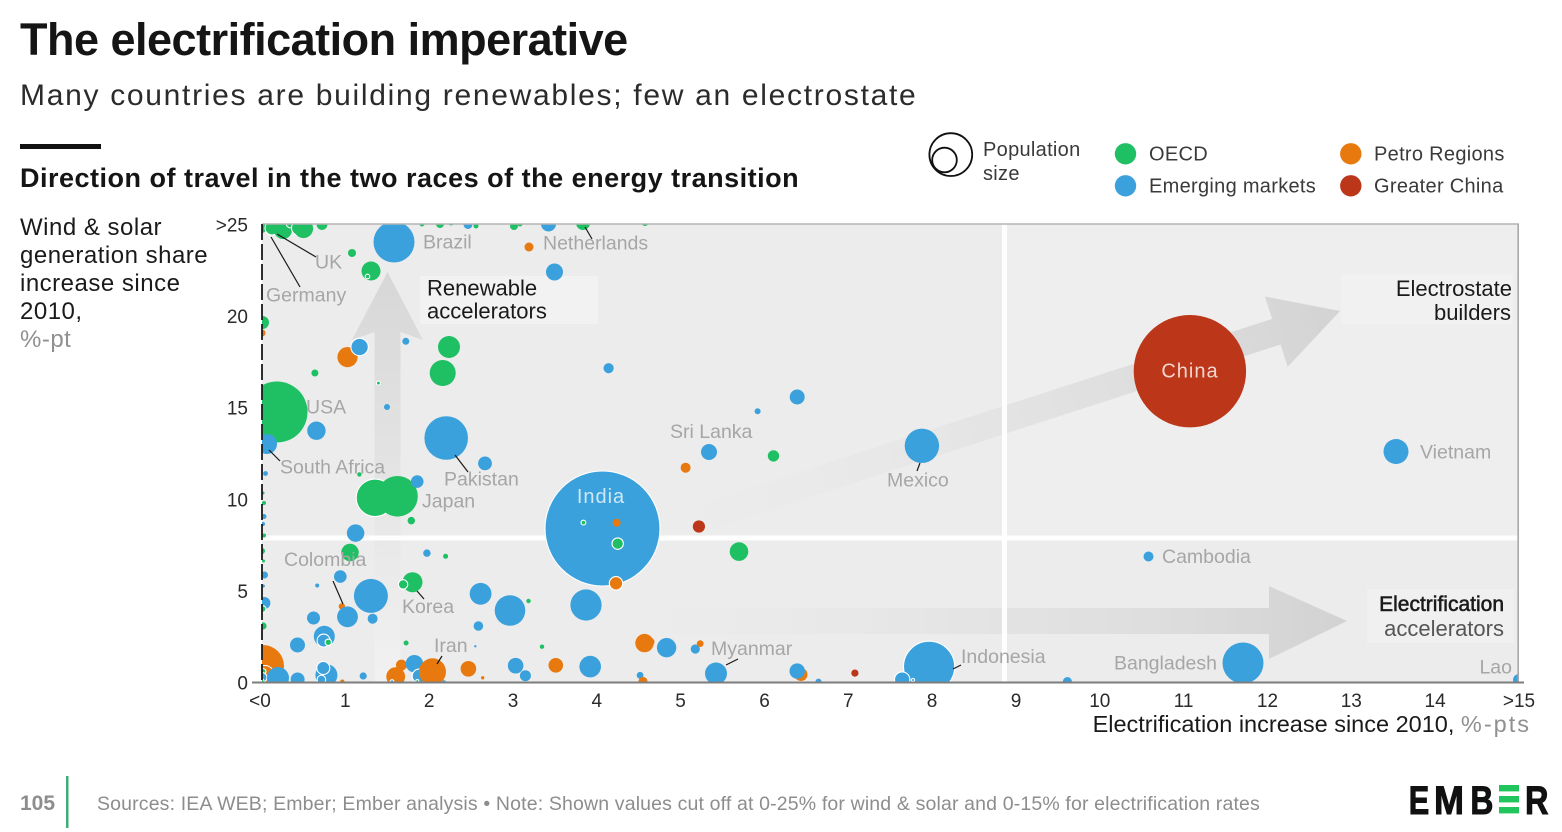 This screenshot has height=832, width=1562. Describe the element at coordinates (711, 432) in the screenshot. I see `svg-text: Sri Lanka` at that location.